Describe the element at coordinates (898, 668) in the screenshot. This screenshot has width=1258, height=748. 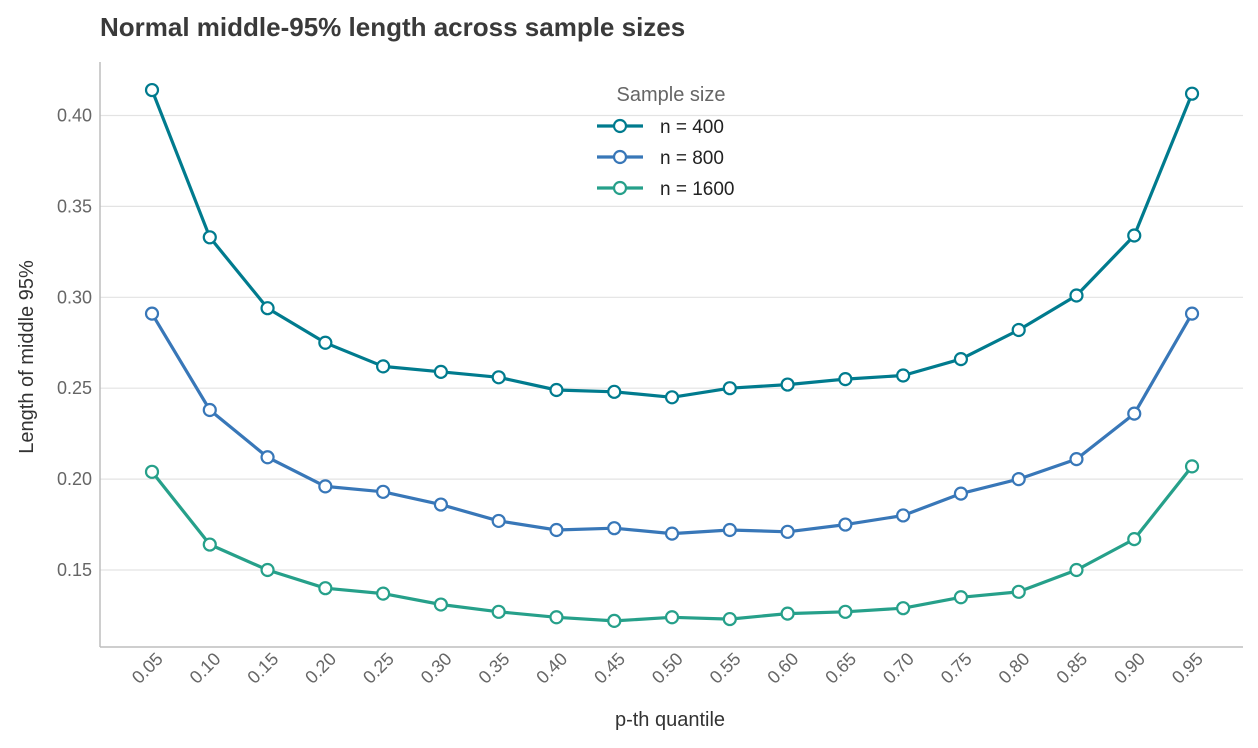
I see `x-tick-label: 0.70` at that location.